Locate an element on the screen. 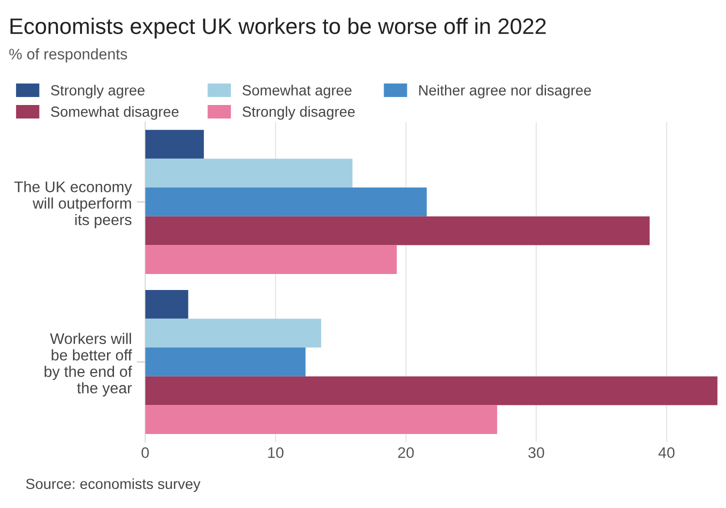  x-tick-label: 30 is located at coordinates (536, 452).